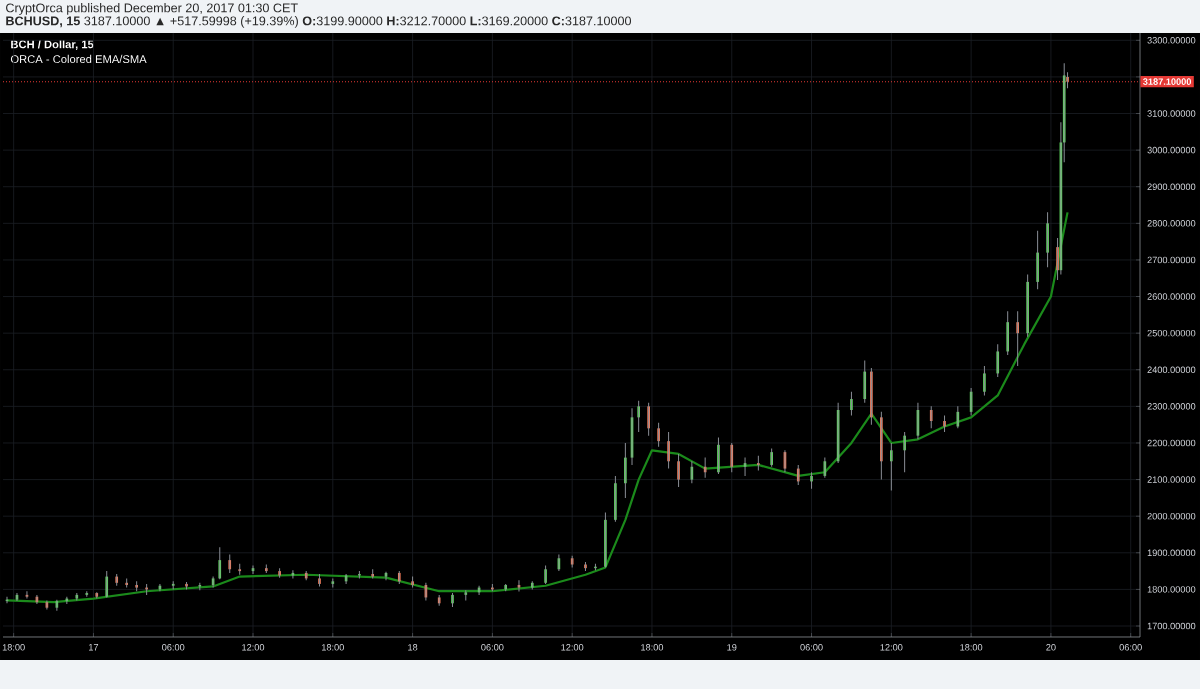  What do you see at coordinates (94, 647) in the screenshot?
I see `x-tick-label: 17` at bounding box center [94, 647].